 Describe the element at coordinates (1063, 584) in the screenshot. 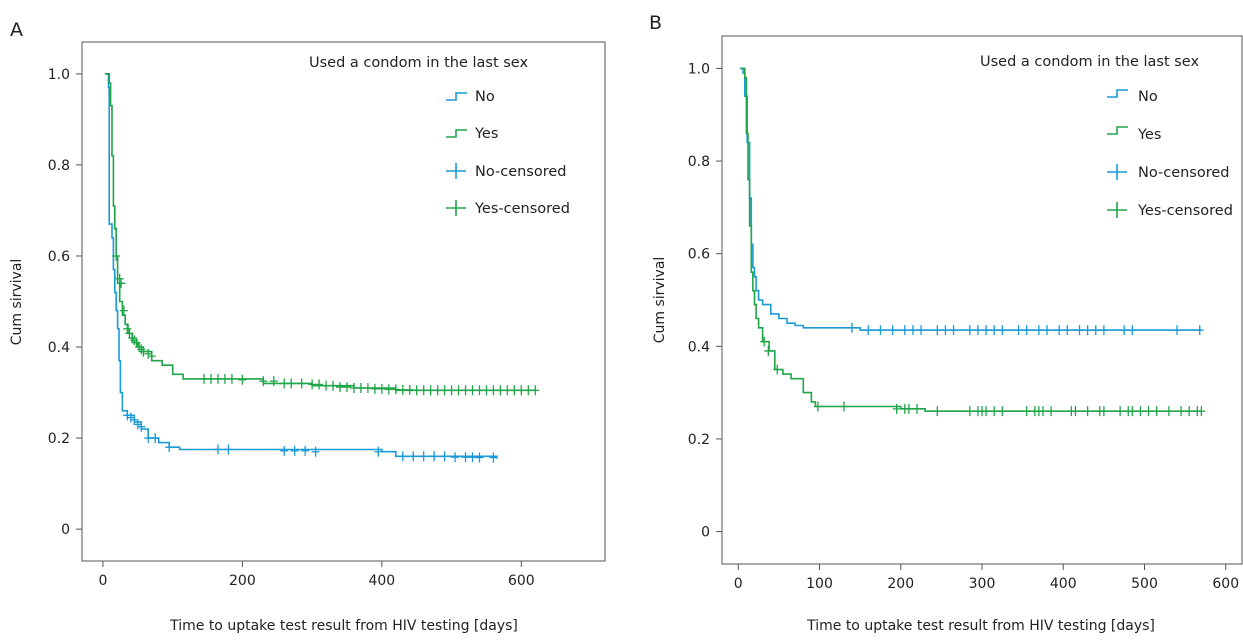

I see `panel-b-x-tick-label: 400` at that location.